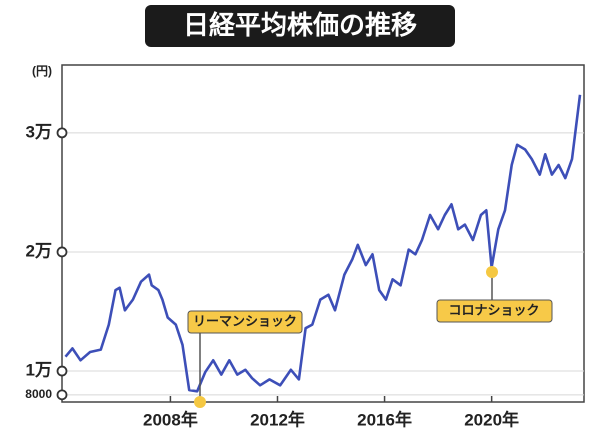 This screenshot has height=440, width=600. What do you see at coordinates (491, 419) in the screenshot?
I see `x-tick-label: 2020年` at bounding box center [491, 419].